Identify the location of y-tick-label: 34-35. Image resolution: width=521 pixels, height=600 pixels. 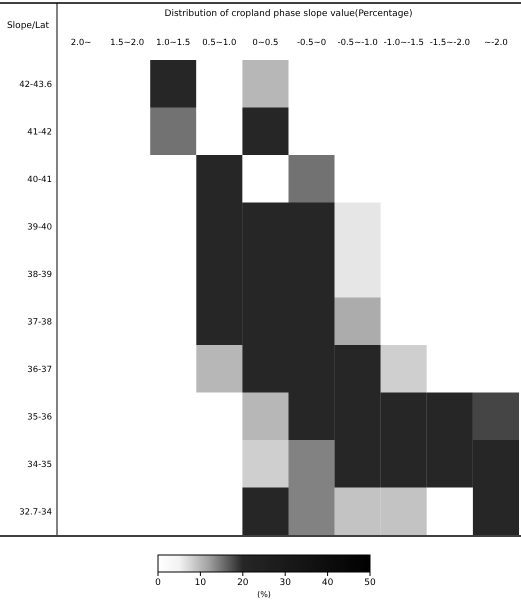
(39, 465).